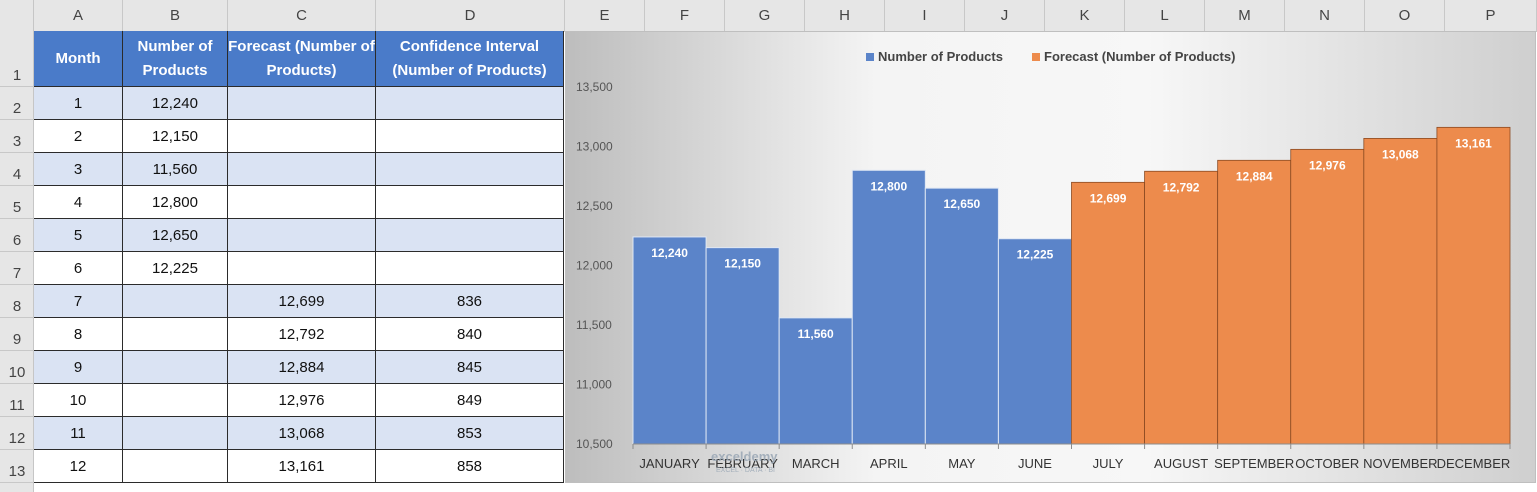  What do you see at coordinates (470, 301) in the screenshot?
I see `cell-confidence-7: 836` at bounding box center [470, 301].